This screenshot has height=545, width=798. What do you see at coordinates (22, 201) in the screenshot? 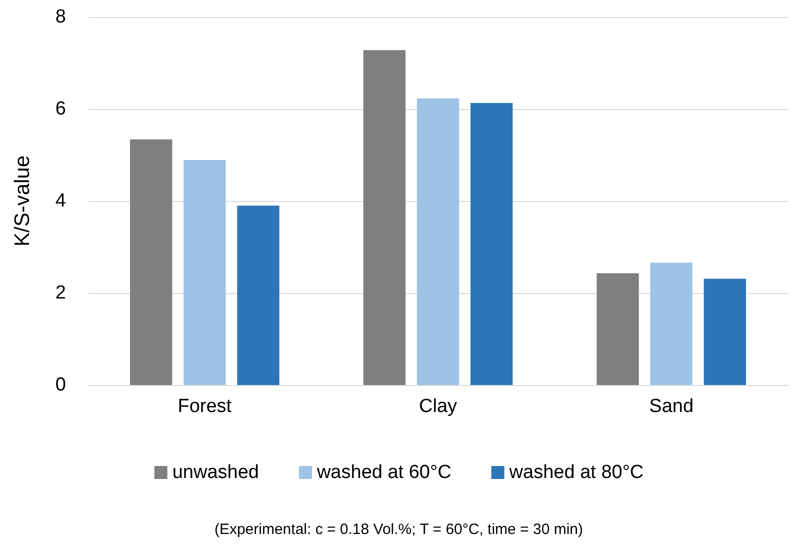
I see `y-axis-title: K/S-value` at bounding box center [22, 201].